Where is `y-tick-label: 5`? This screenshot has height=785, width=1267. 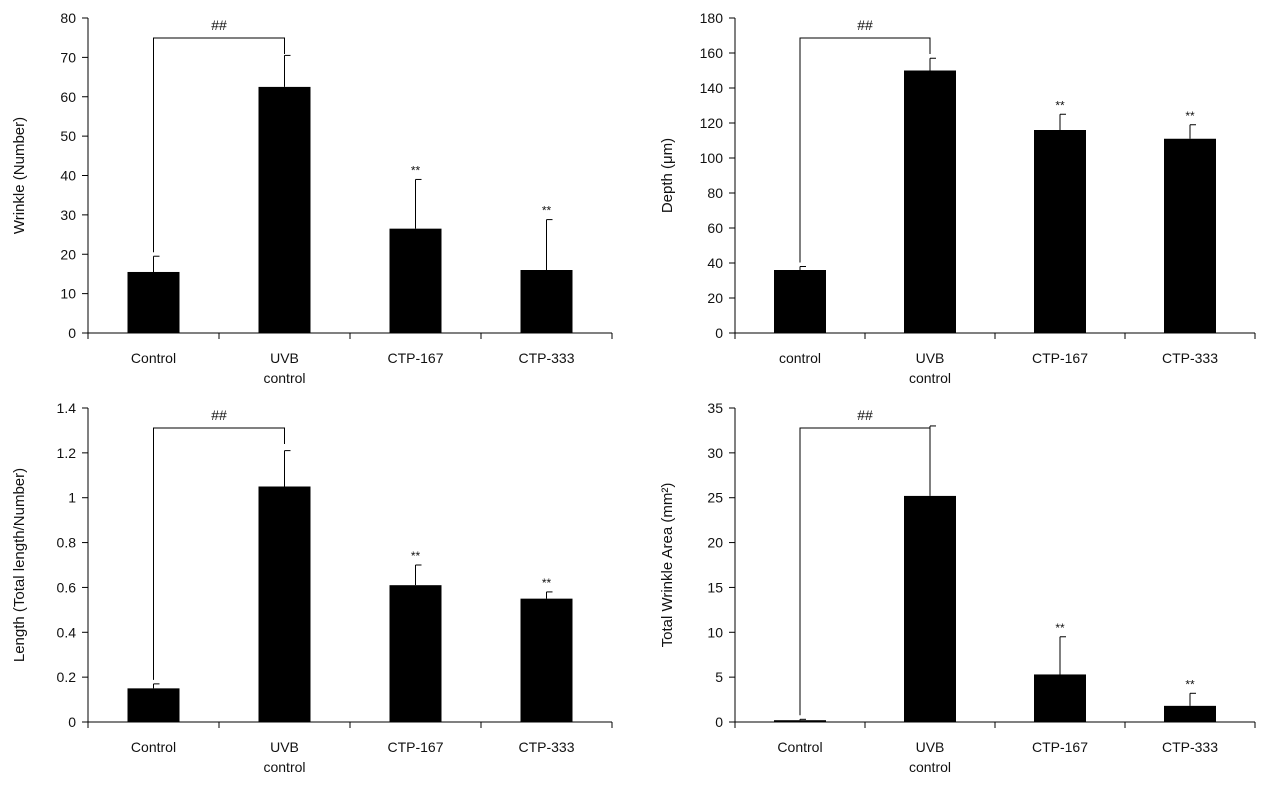 y-tick-label: 5 is located at coordinates (719, 677).